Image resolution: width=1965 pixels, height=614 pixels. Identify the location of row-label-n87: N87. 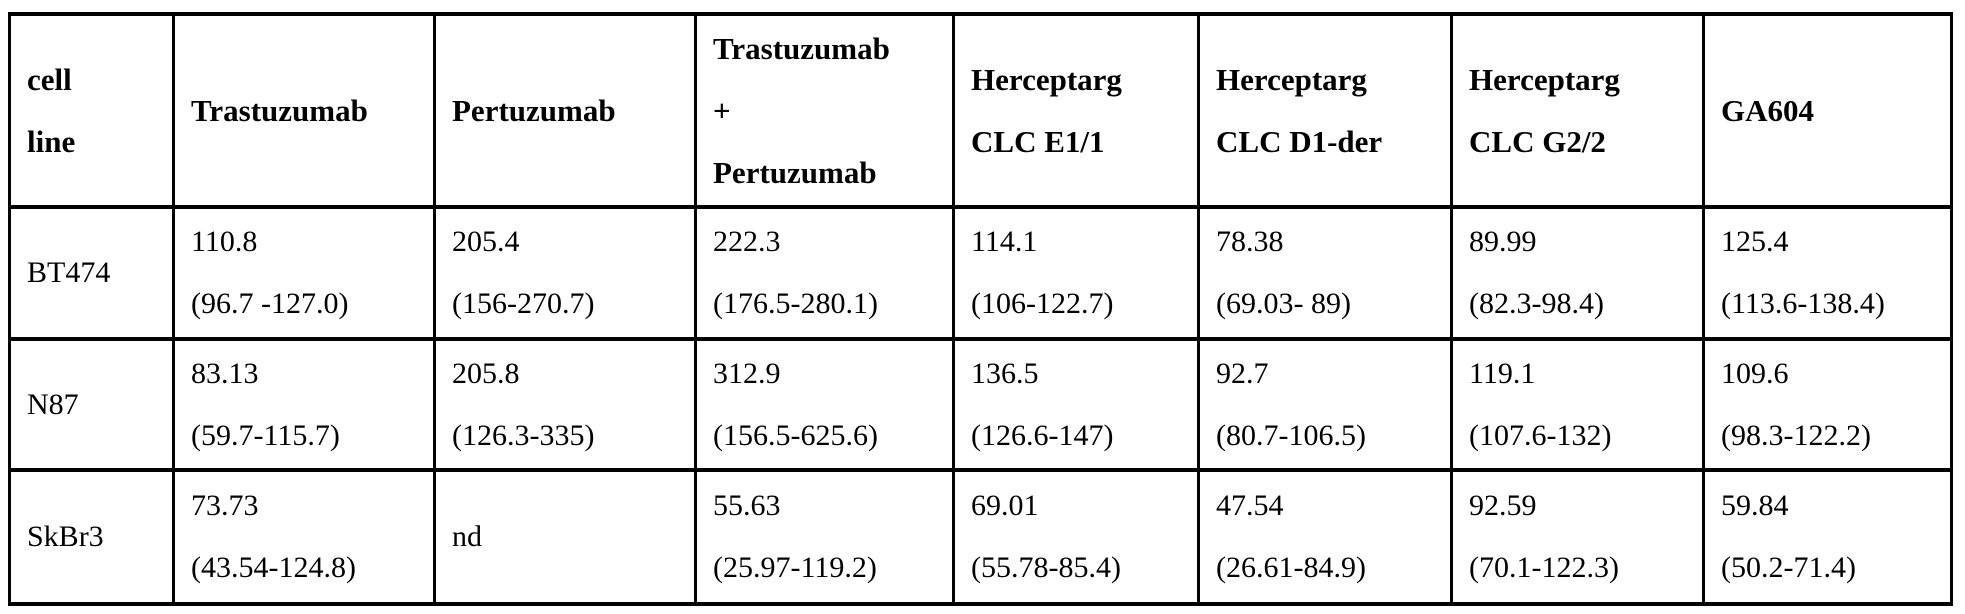
(91, 404).